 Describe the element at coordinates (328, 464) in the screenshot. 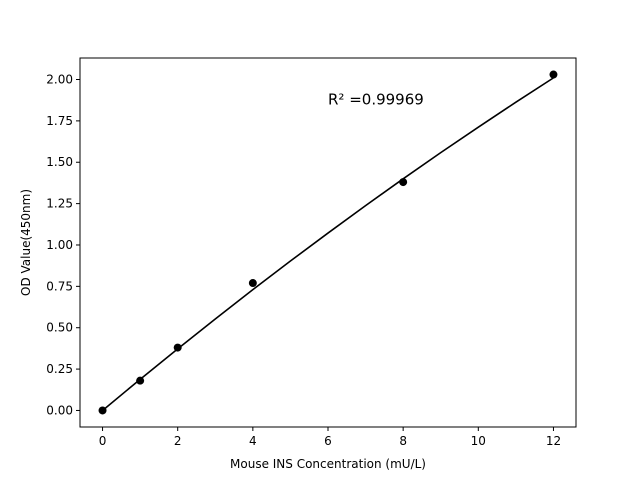

I see `x-axis-label: Mouse INS Concentration (mU/L)` at that location.